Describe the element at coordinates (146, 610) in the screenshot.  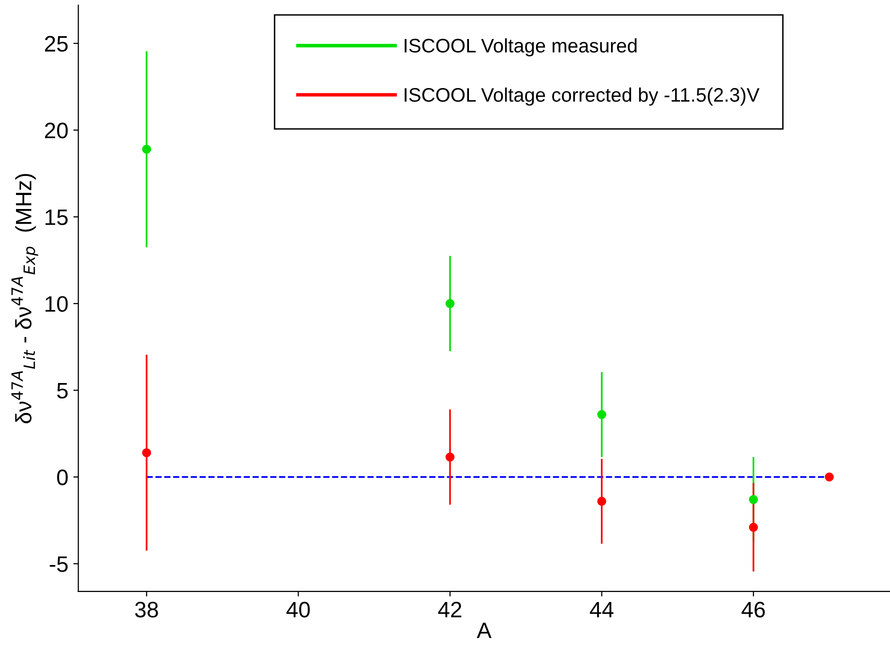
I see `x-tick-label: 38` at that location.